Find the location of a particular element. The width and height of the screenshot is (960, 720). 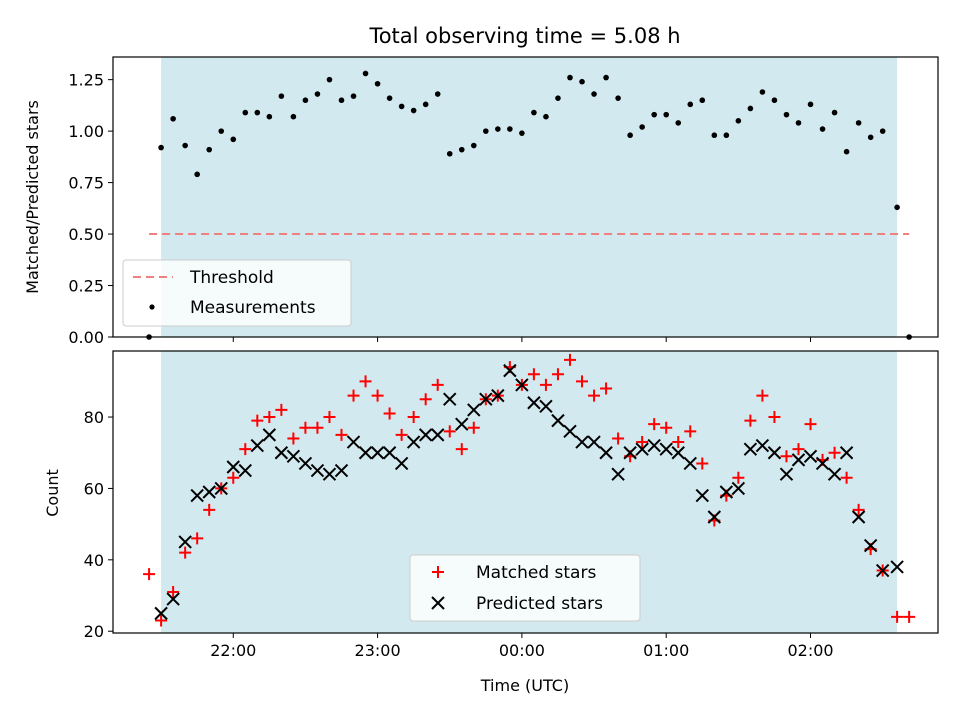

count-x-tick-label: 00:00 is located at coordinates (522, 650).